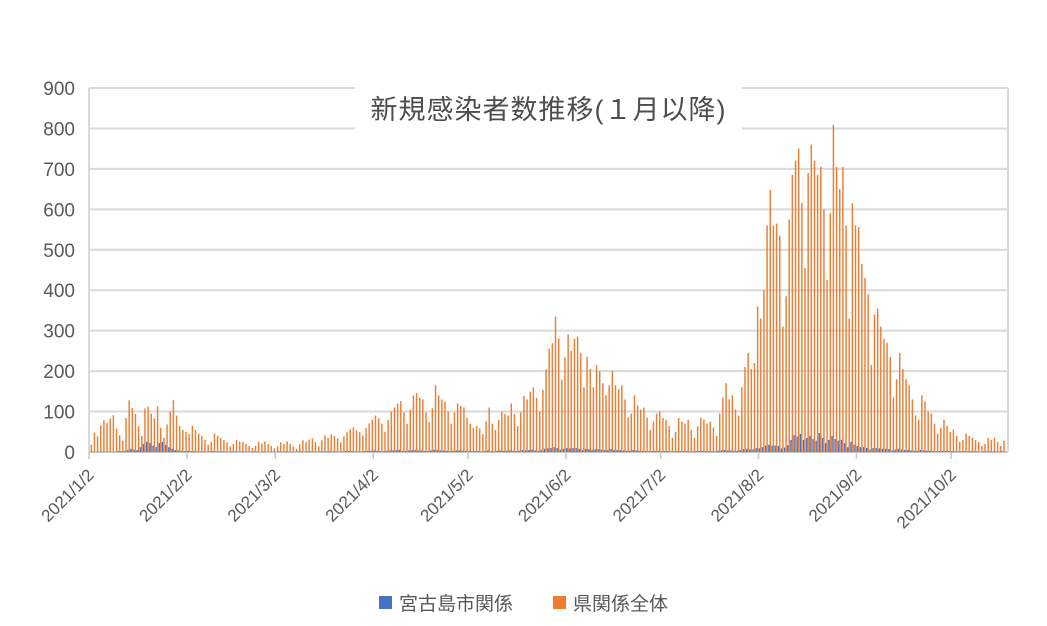  What do you see at coordinates (68, 495) in the screenshot?
I see `x-tick-label: 2021/1/2` at bounding box center [68, 495].